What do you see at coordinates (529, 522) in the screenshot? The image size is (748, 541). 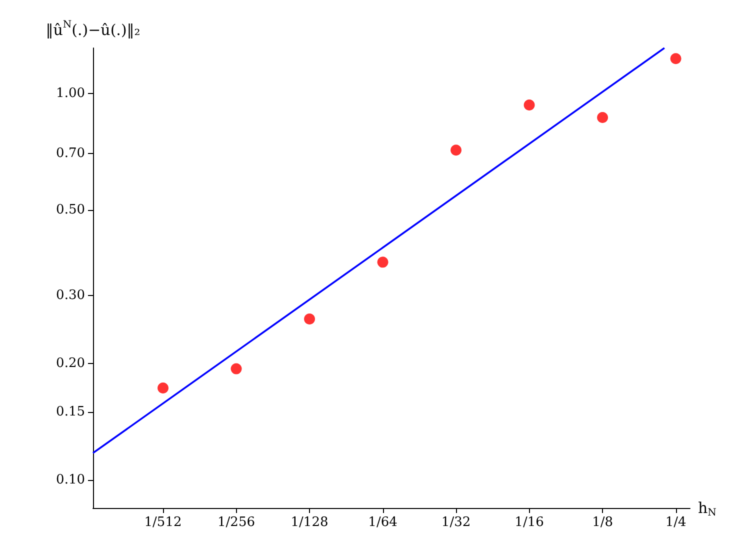 I see `x-tick-label: 1/16` at bounding box center [529, 522].